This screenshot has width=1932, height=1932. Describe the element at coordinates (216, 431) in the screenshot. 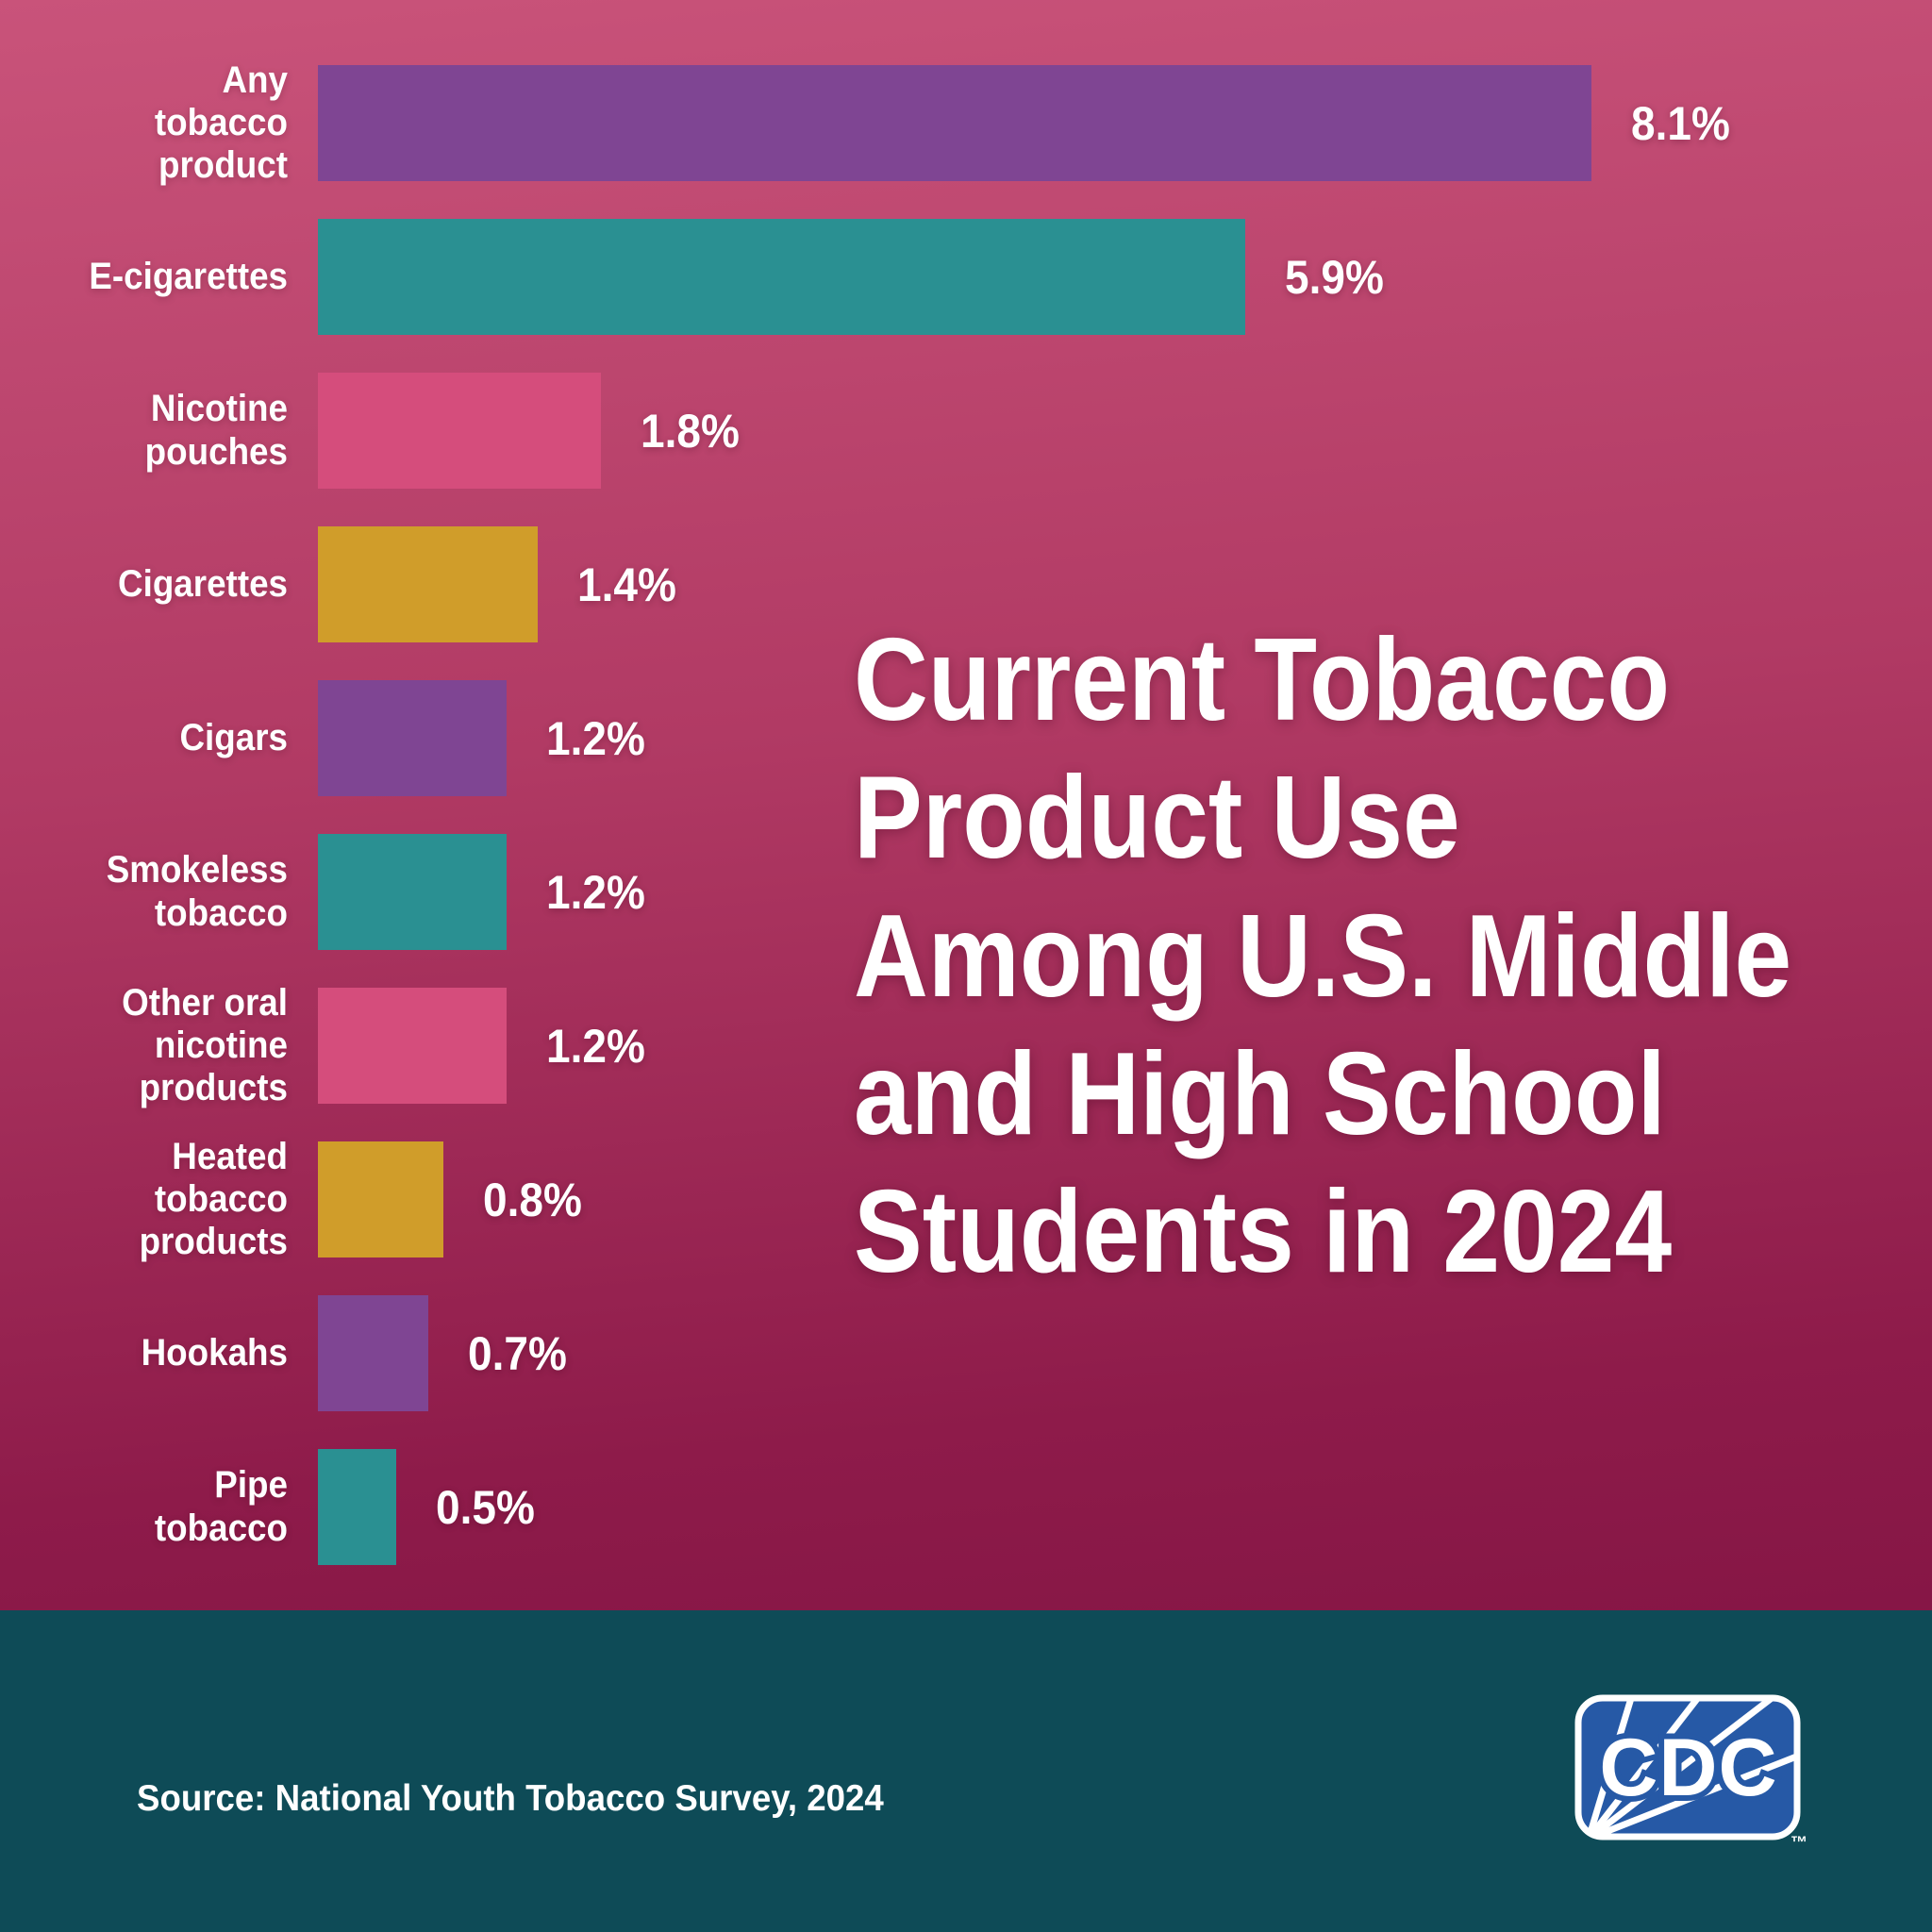

I see `category-label: Nicotine pouches` at that location.